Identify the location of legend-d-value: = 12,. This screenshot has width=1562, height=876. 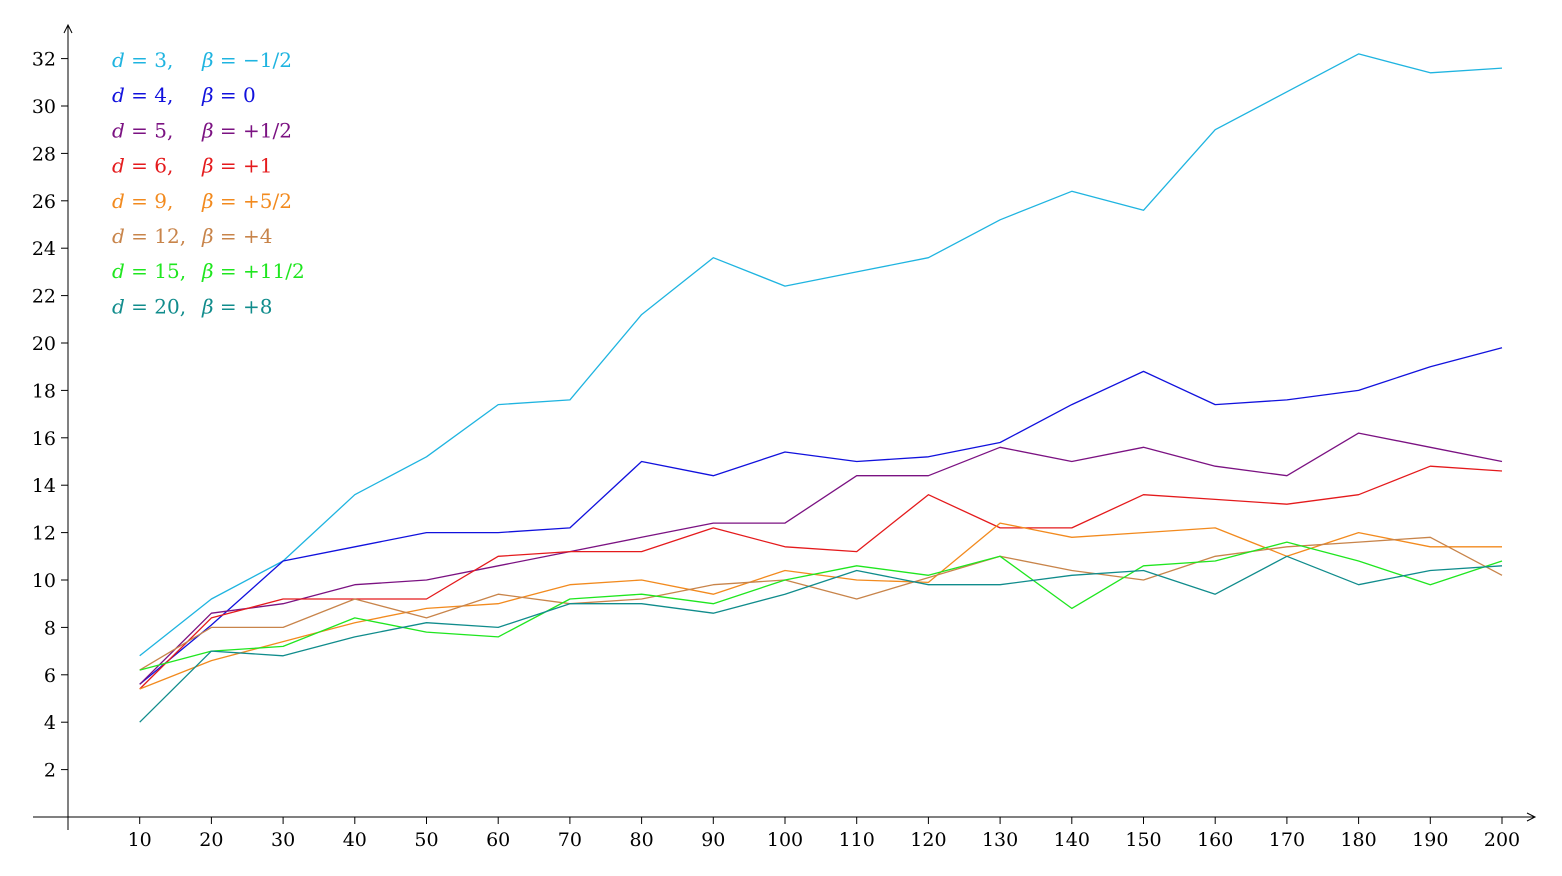
(155, 236).